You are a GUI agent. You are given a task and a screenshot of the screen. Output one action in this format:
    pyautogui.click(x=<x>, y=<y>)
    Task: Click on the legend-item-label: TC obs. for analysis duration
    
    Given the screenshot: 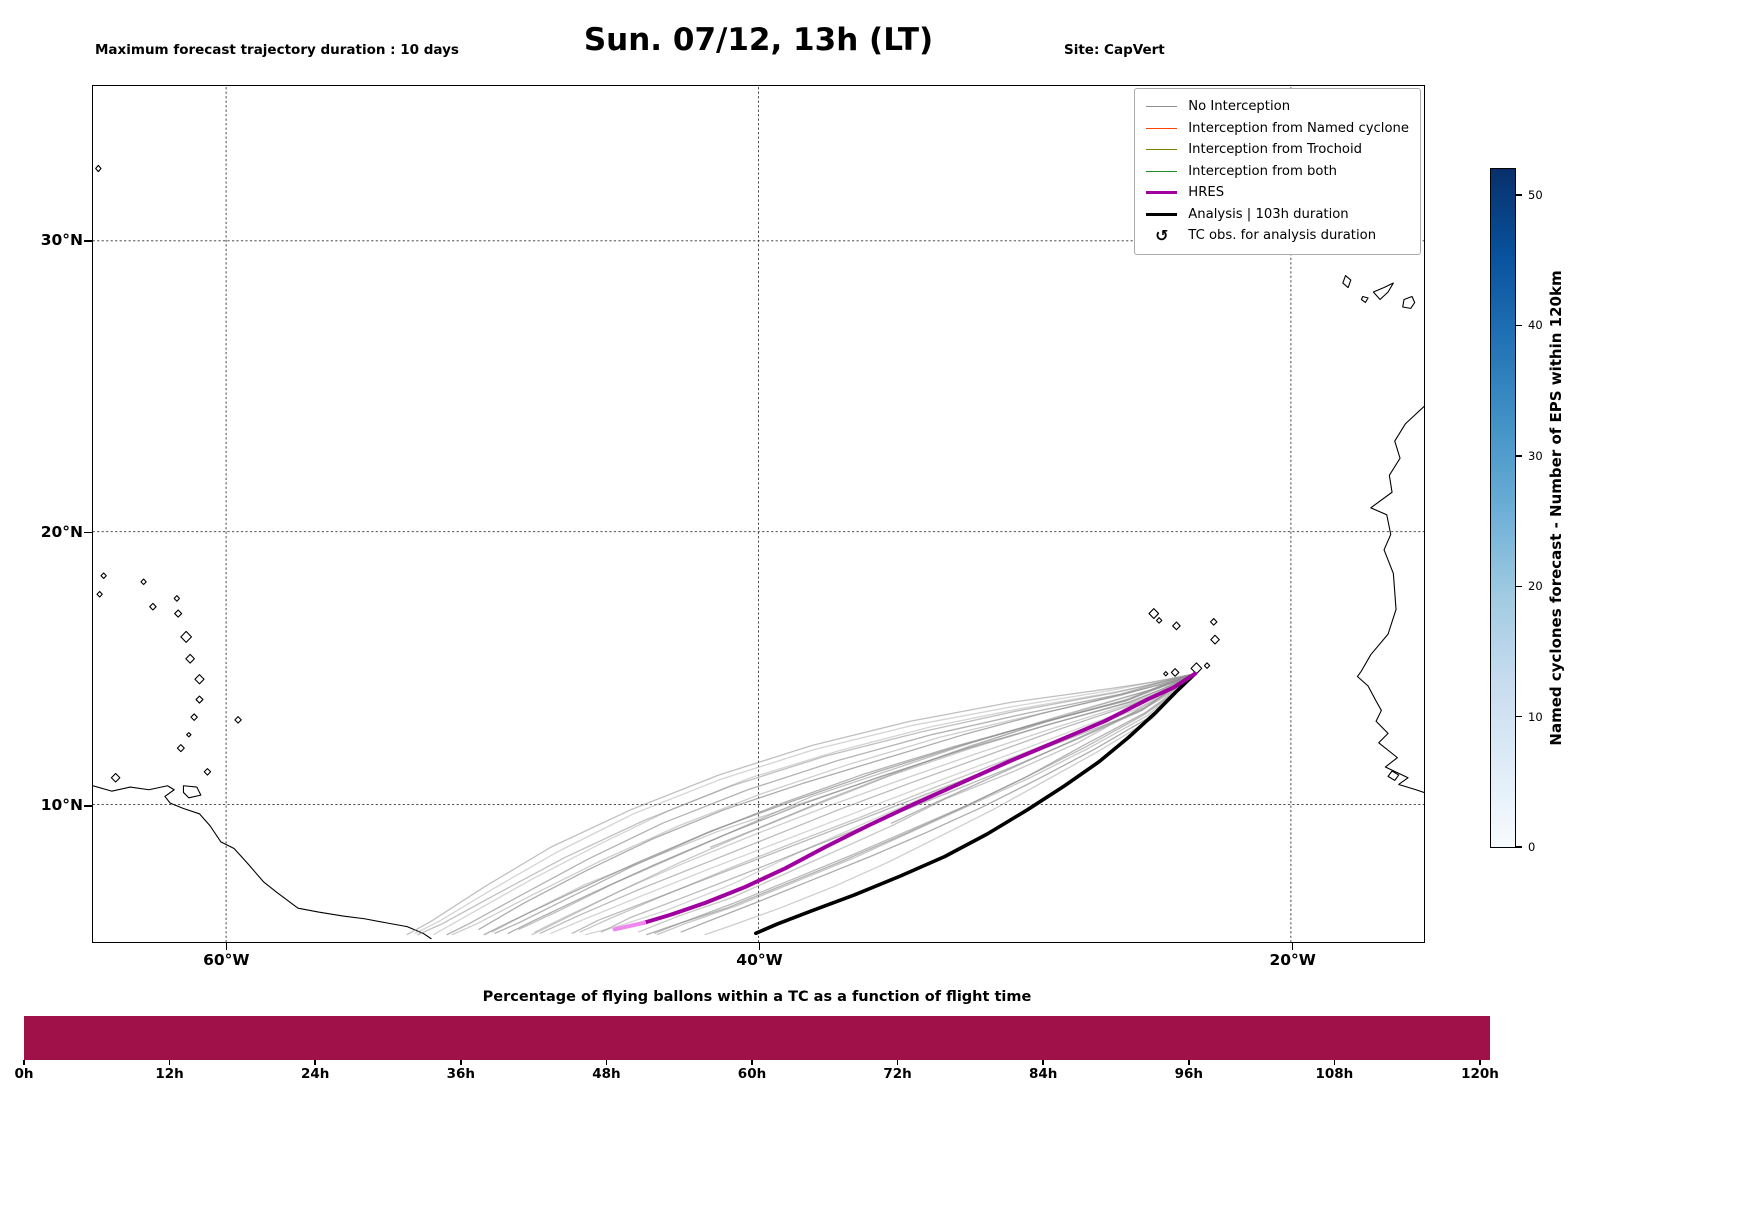 What is the action you would take?
    pyautogui.click(x=1282, y=236)
    